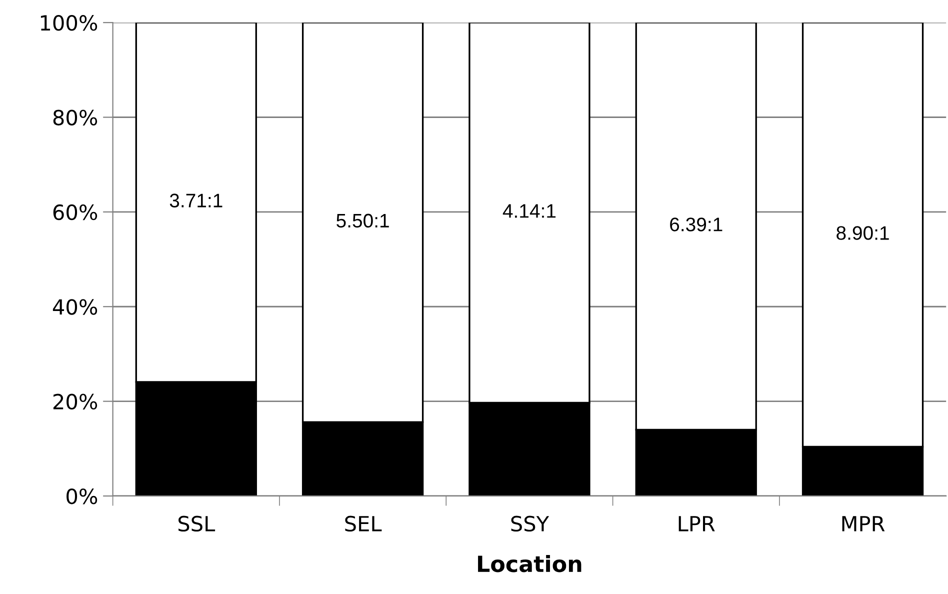 This screenshot has height=594, width=948. I want to click on data-label: 3.71:1, so click(196, 201).